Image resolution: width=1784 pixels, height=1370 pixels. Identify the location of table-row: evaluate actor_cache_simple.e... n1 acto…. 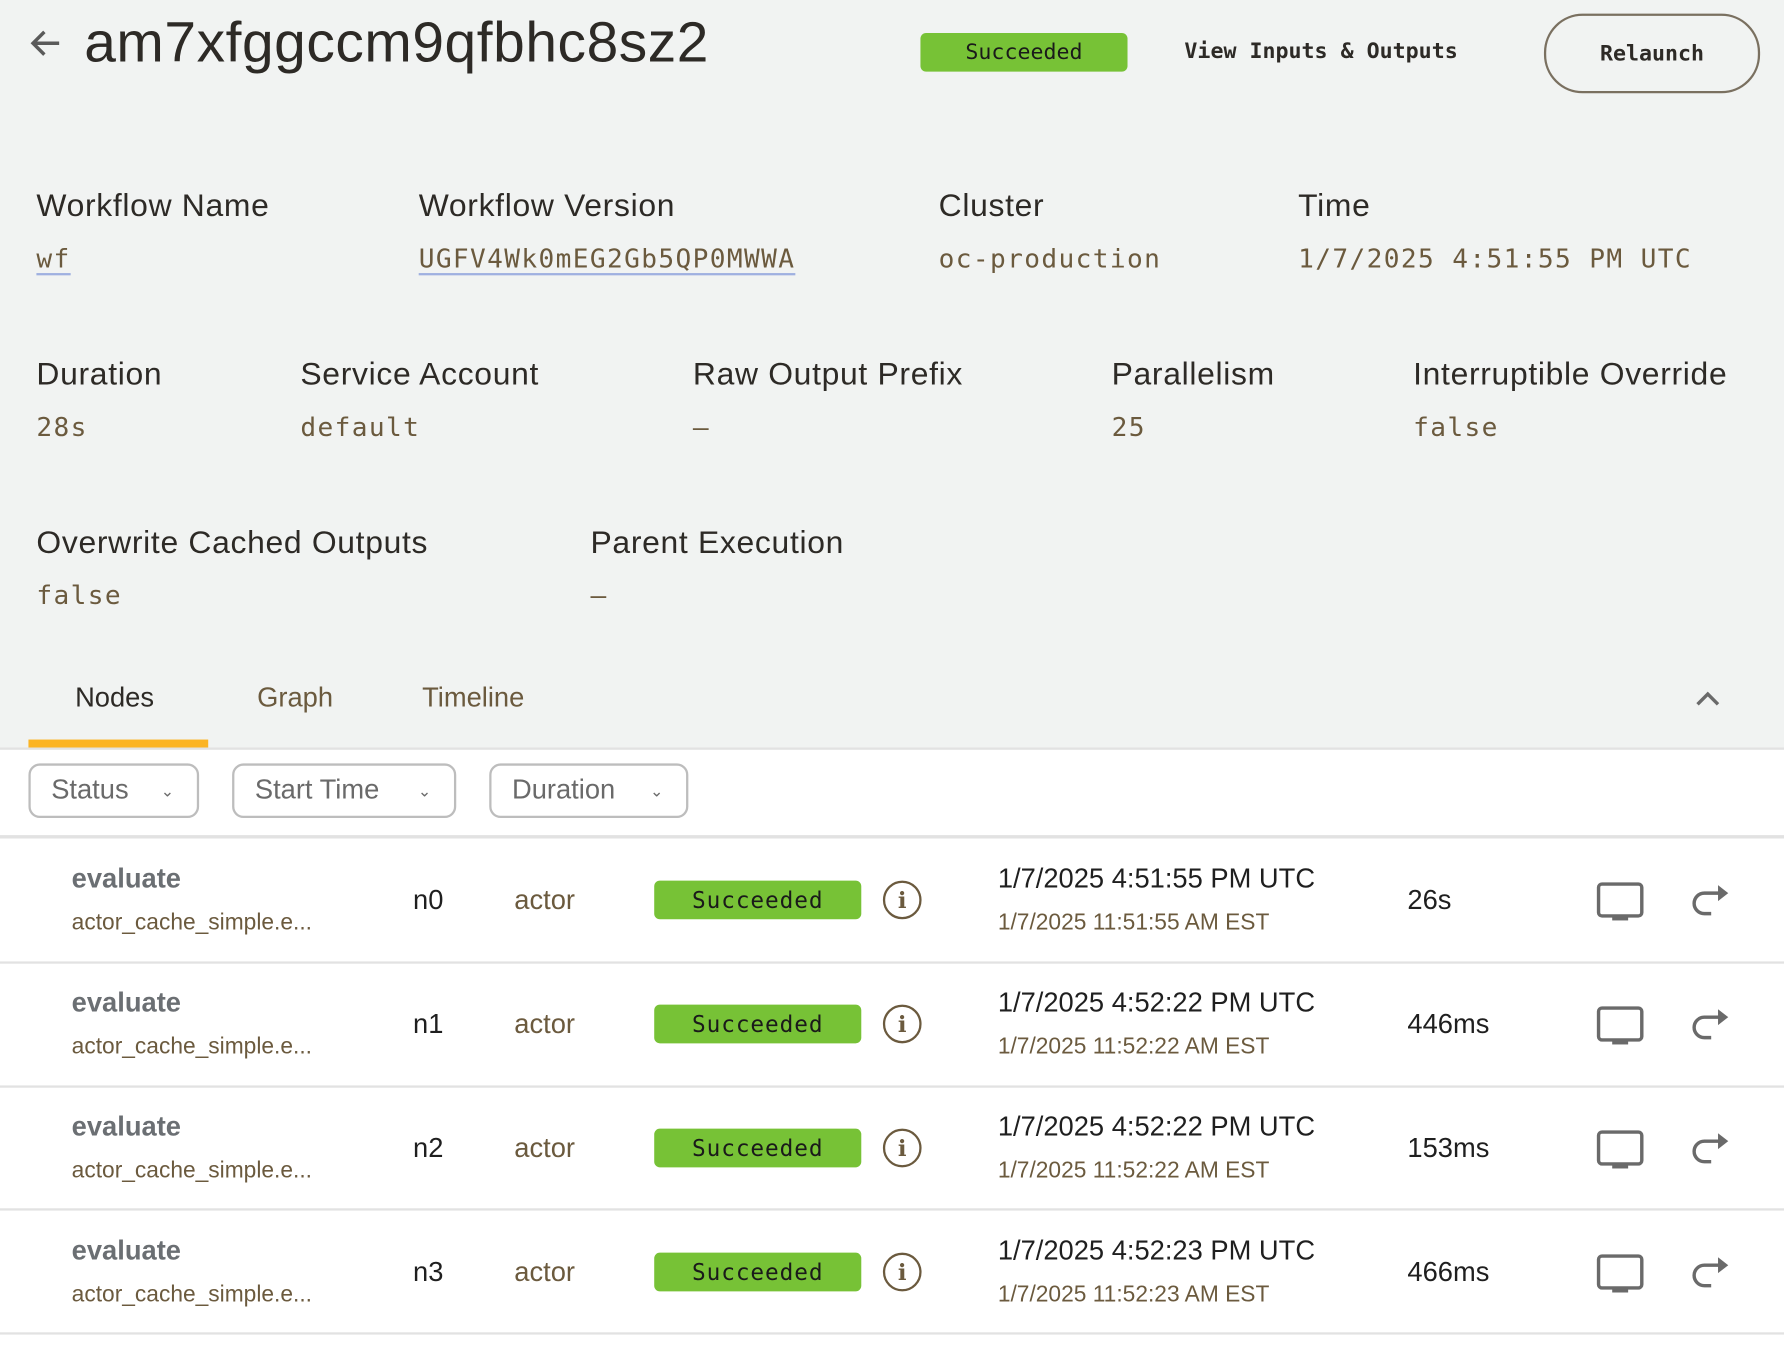
(892, 1024).